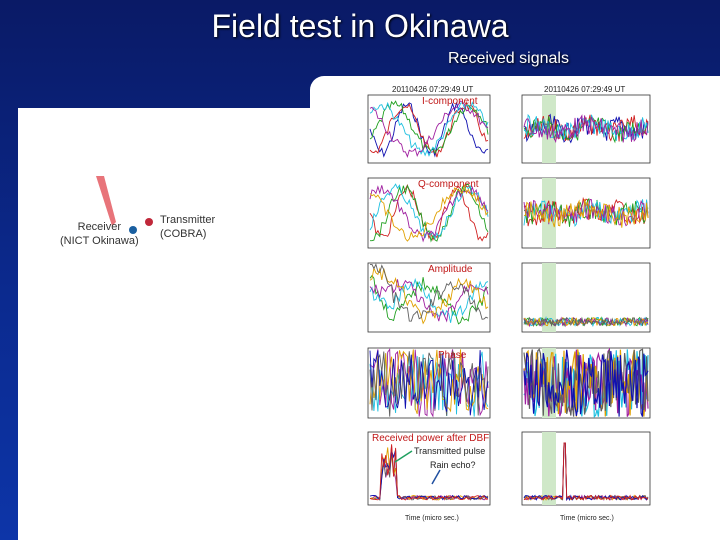 Image resolution: width=720 pixels, height=540 pixels. Describe the element at coordinates (188, 220) in the screenshot. I see `transmitter-label-name: Transmitter` at that location.